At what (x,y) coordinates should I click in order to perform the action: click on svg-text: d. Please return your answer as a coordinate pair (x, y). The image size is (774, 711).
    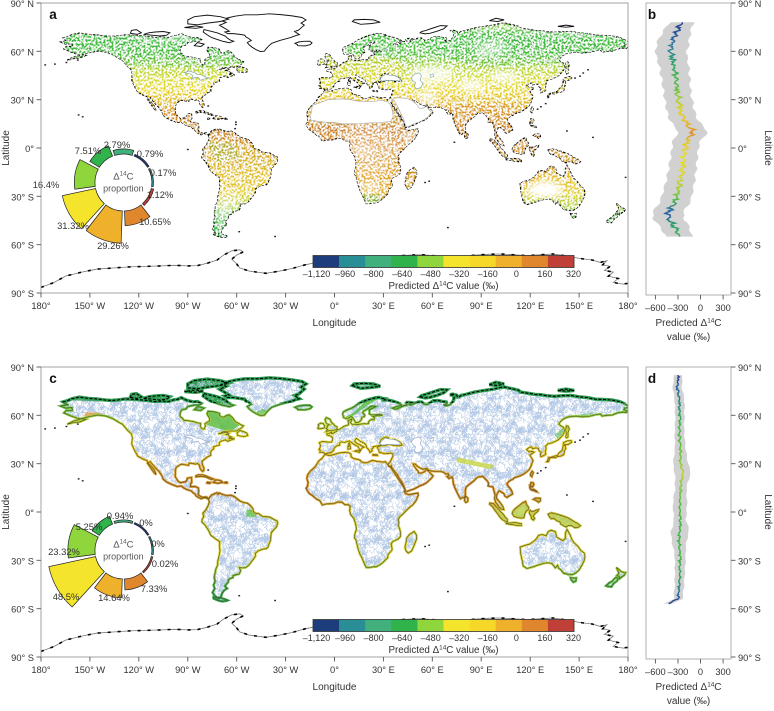
    Looking at the image, I should click on (652, 378).